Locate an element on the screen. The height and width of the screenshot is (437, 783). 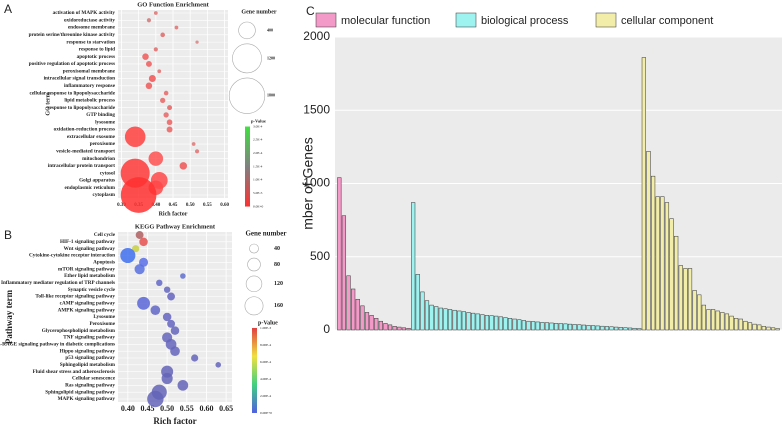
y-tick-label: GTP binding is located at coordinates (100, 115).